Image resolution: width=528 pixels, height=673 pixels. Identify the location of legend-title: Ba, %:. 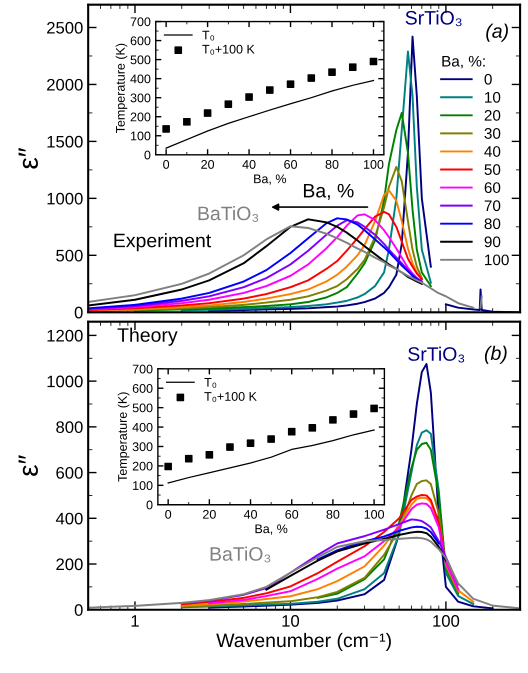
(463, 62).